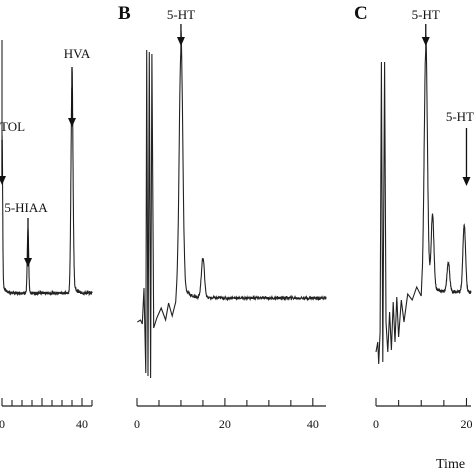 The height and width of the screenshot is (474, 474). I want to click on x-axis-title: Time, so click(450, 464).